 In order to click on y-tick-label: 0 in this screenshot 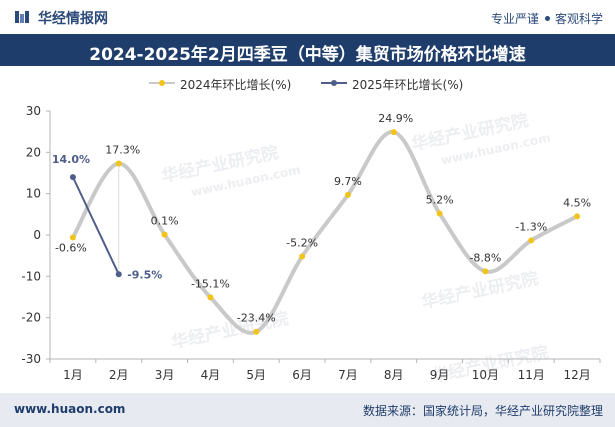, I will do `click(37, 235)`.